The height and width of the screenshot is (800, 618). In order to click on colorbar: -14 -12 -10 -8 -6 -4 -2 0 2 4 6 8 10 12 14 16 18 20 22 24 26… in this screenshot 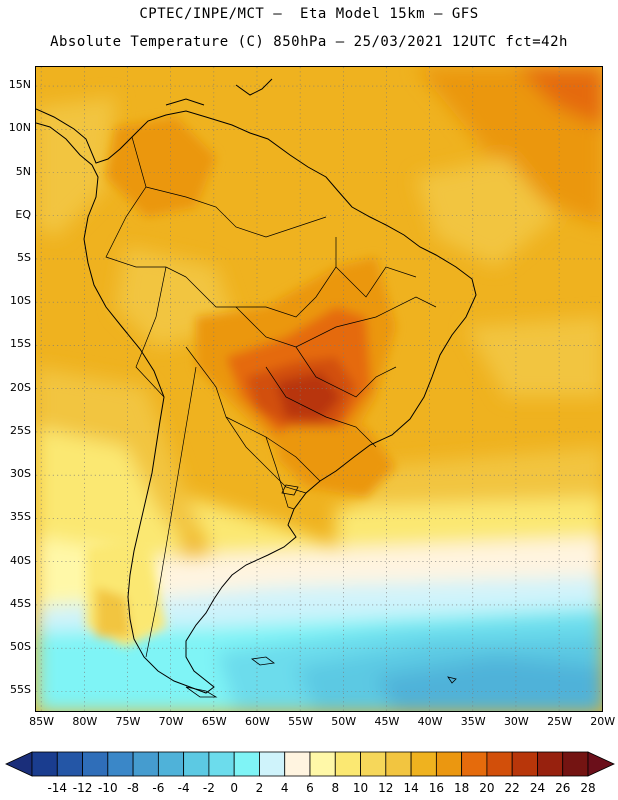, I will do `click(310, 773)`.